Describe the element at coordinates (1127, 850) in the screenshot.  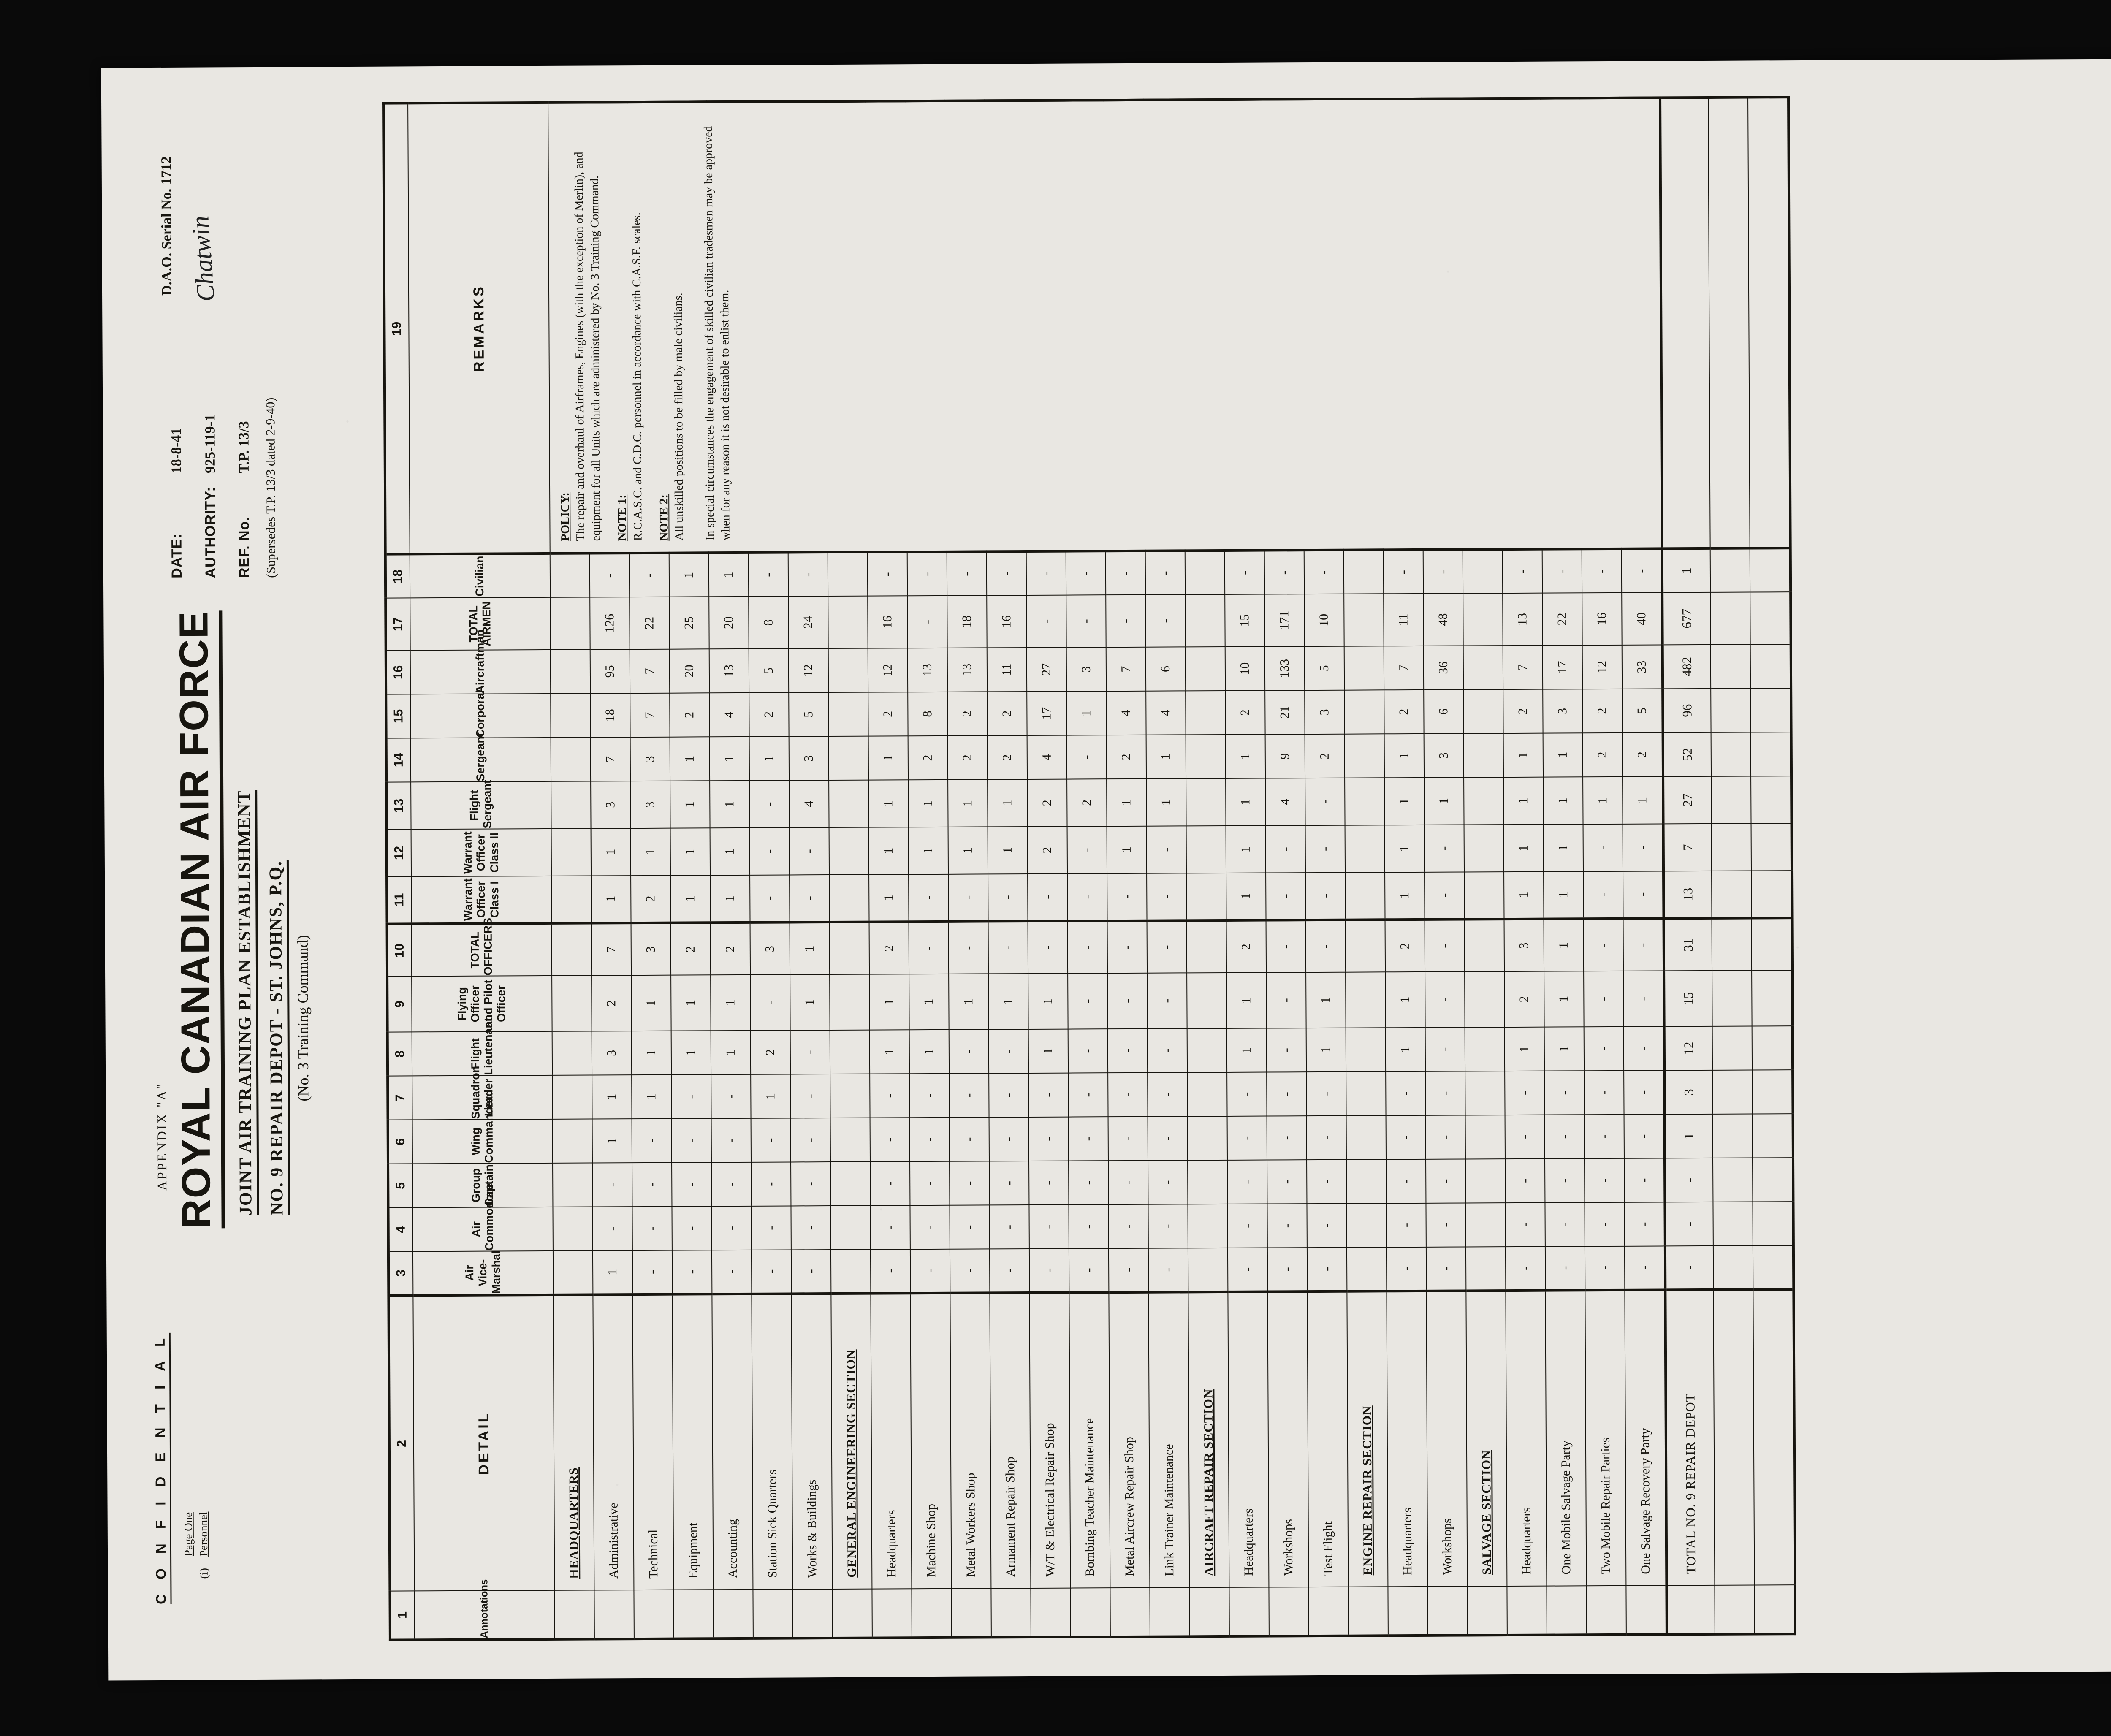
I see `cell-warrant-officer-class-ii: 1` at that location.